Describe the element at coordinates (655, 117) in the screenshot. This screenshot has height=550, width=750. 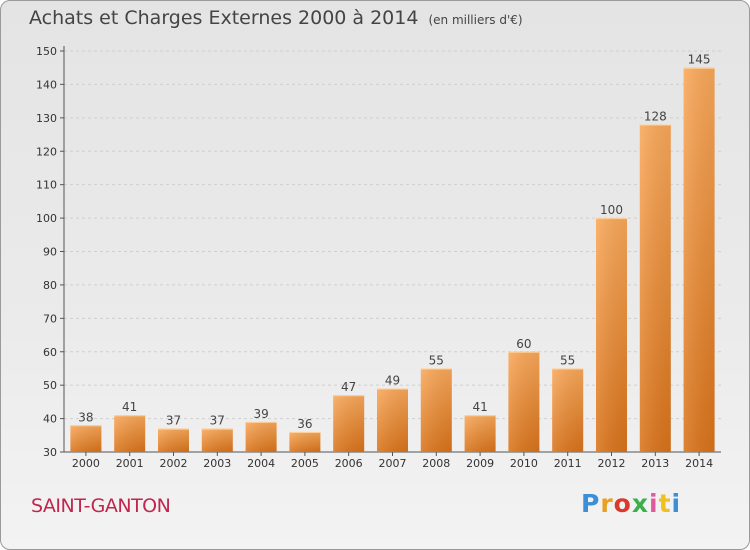
I see `data-label-2013: 128` at that location.